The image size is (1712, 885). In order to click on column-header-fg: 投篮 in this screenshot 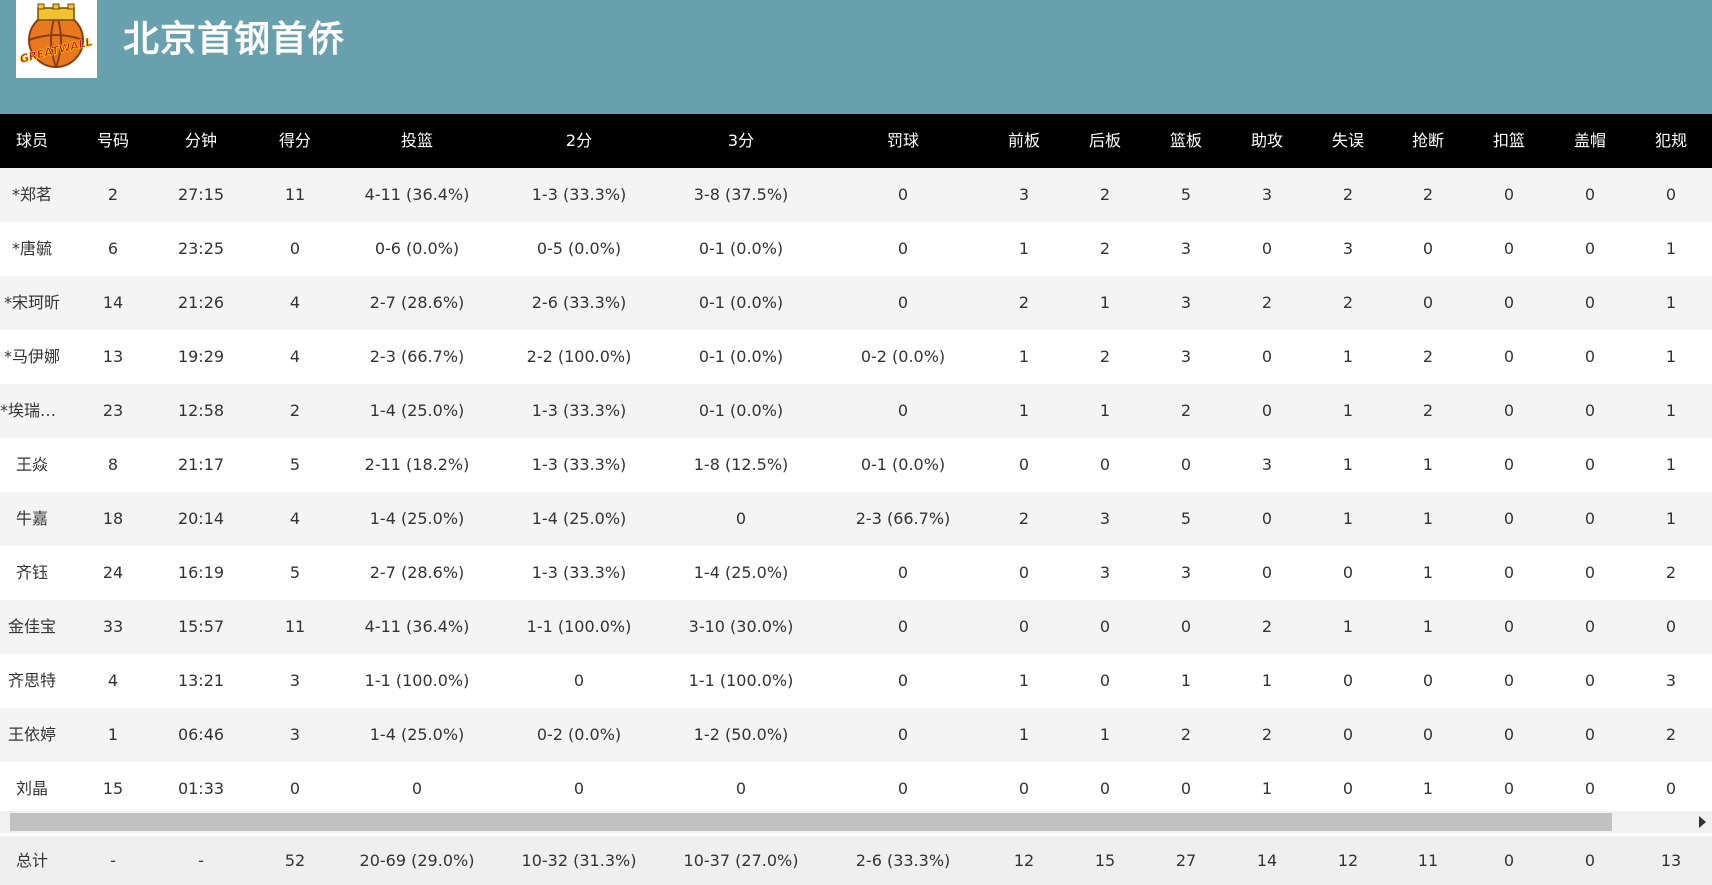, I will do `click(416, 140)`.